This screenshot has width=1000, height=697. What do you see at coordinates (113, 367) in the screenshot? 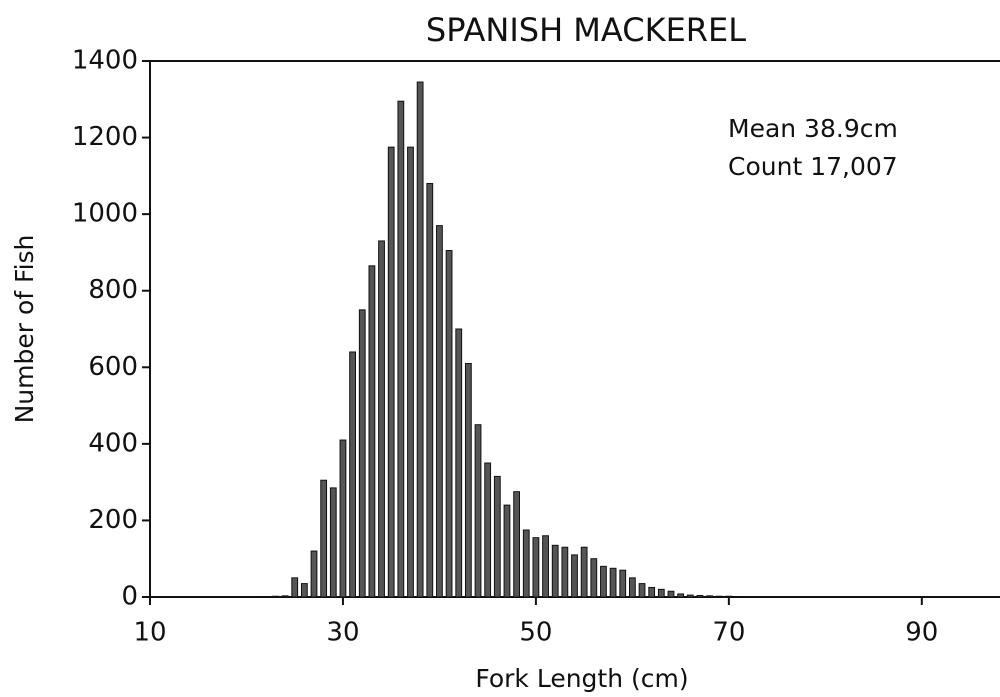
I see `y-tick-label: 600` at bounding box center [113, 367].